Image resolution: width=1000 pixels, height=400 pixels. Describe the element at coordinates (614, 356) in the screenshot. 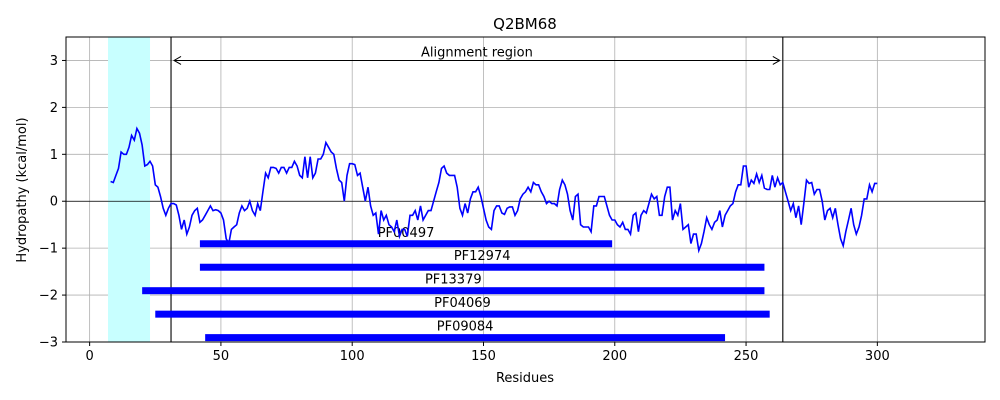

I see `x-tick-label: 200` at that location.